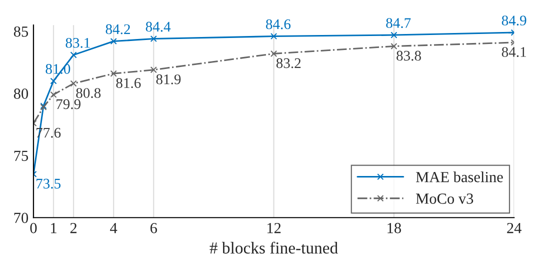 The height and width of the screenshot is (279, 540). Describe the element at coordinates (33, 228) in the screenshot. I see `x-tick-label: 0` at that location.